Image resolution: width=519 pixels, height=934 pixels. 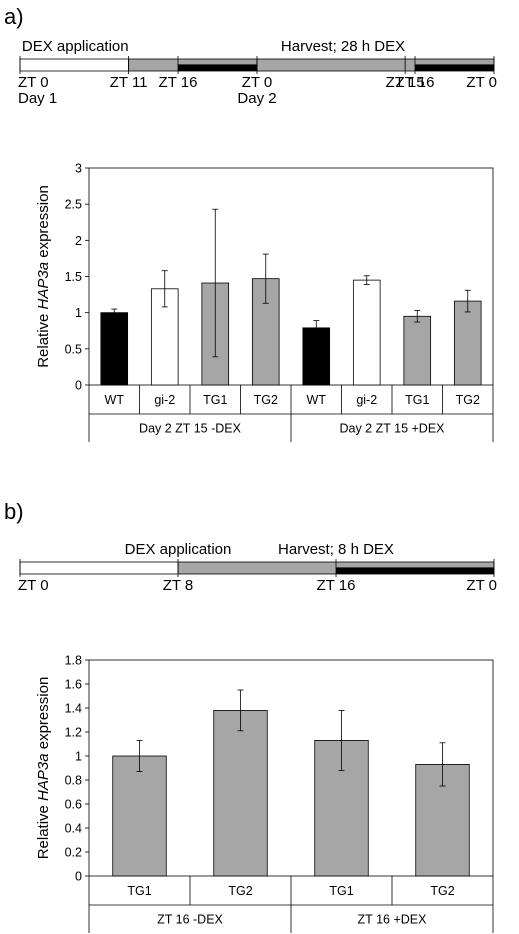 What do you see at coordinates (73, 805) in the screenshot?
I see `y-tick-label-3: 0.6` at bounding box center [73, 805].